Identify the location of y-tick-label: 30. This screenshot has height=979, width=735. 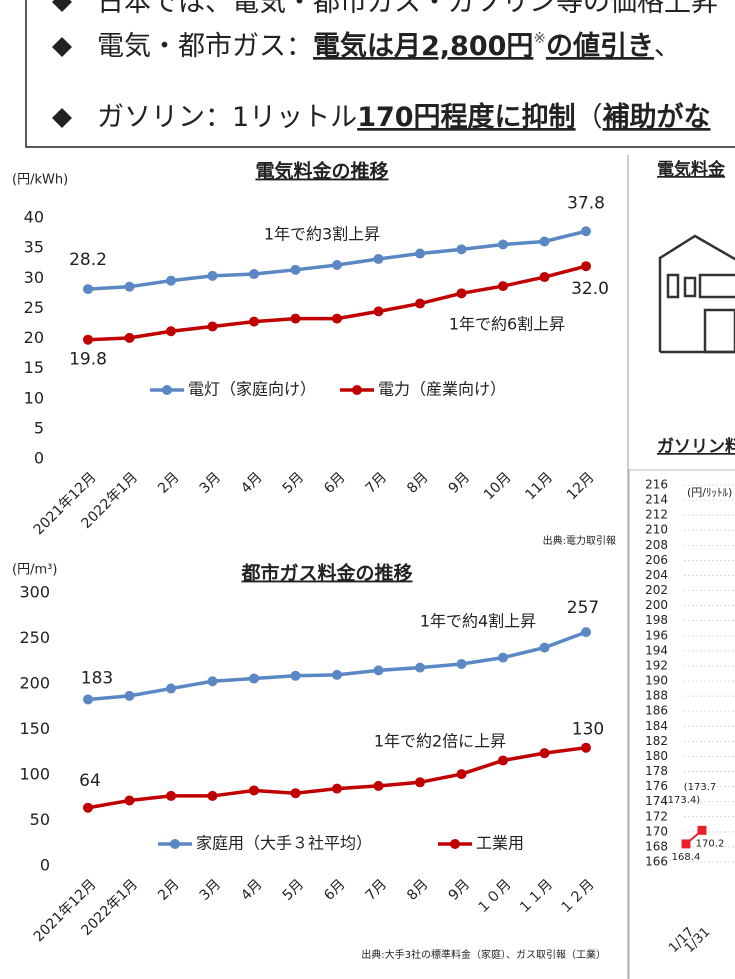
(34, 277).